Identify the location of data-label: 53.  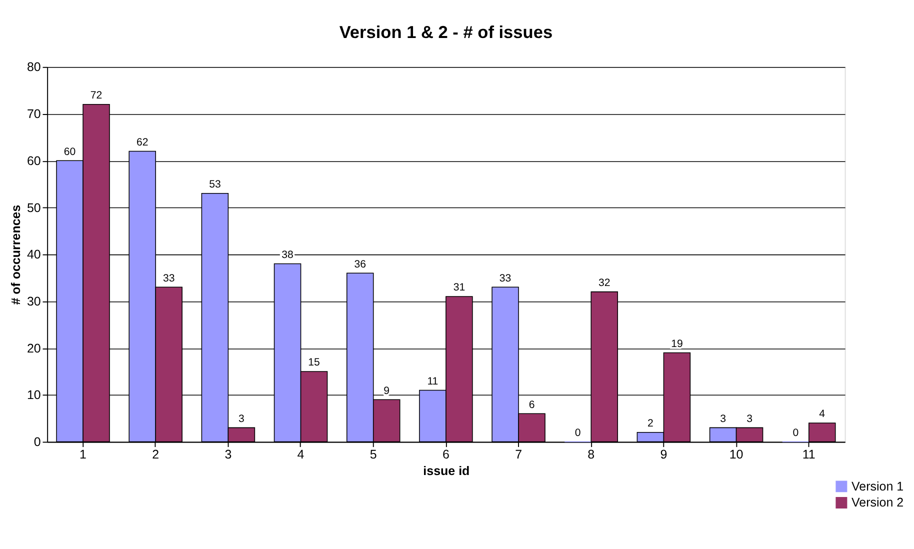
(215, 184).